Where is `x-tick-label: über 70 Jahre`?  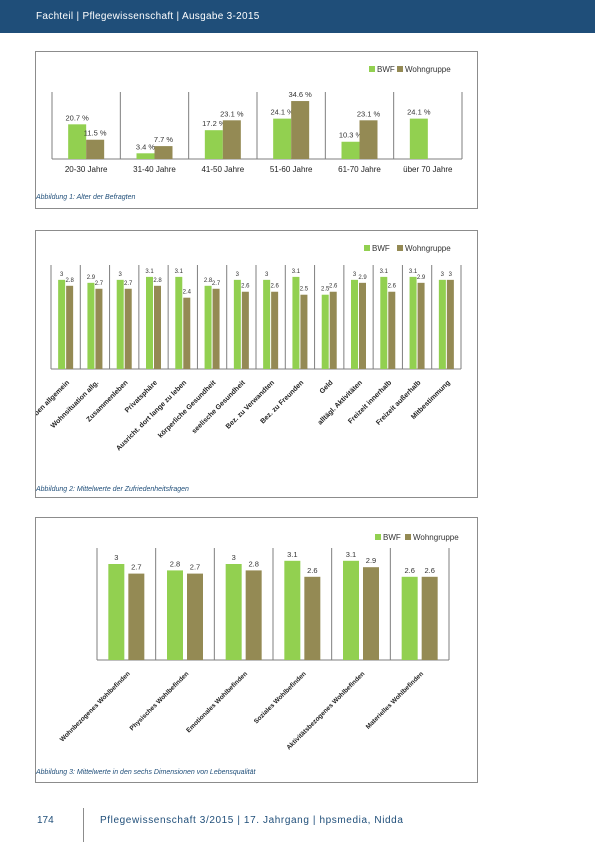 x-tick-label: über 70 Jahre is located at coordinates (428, 169).